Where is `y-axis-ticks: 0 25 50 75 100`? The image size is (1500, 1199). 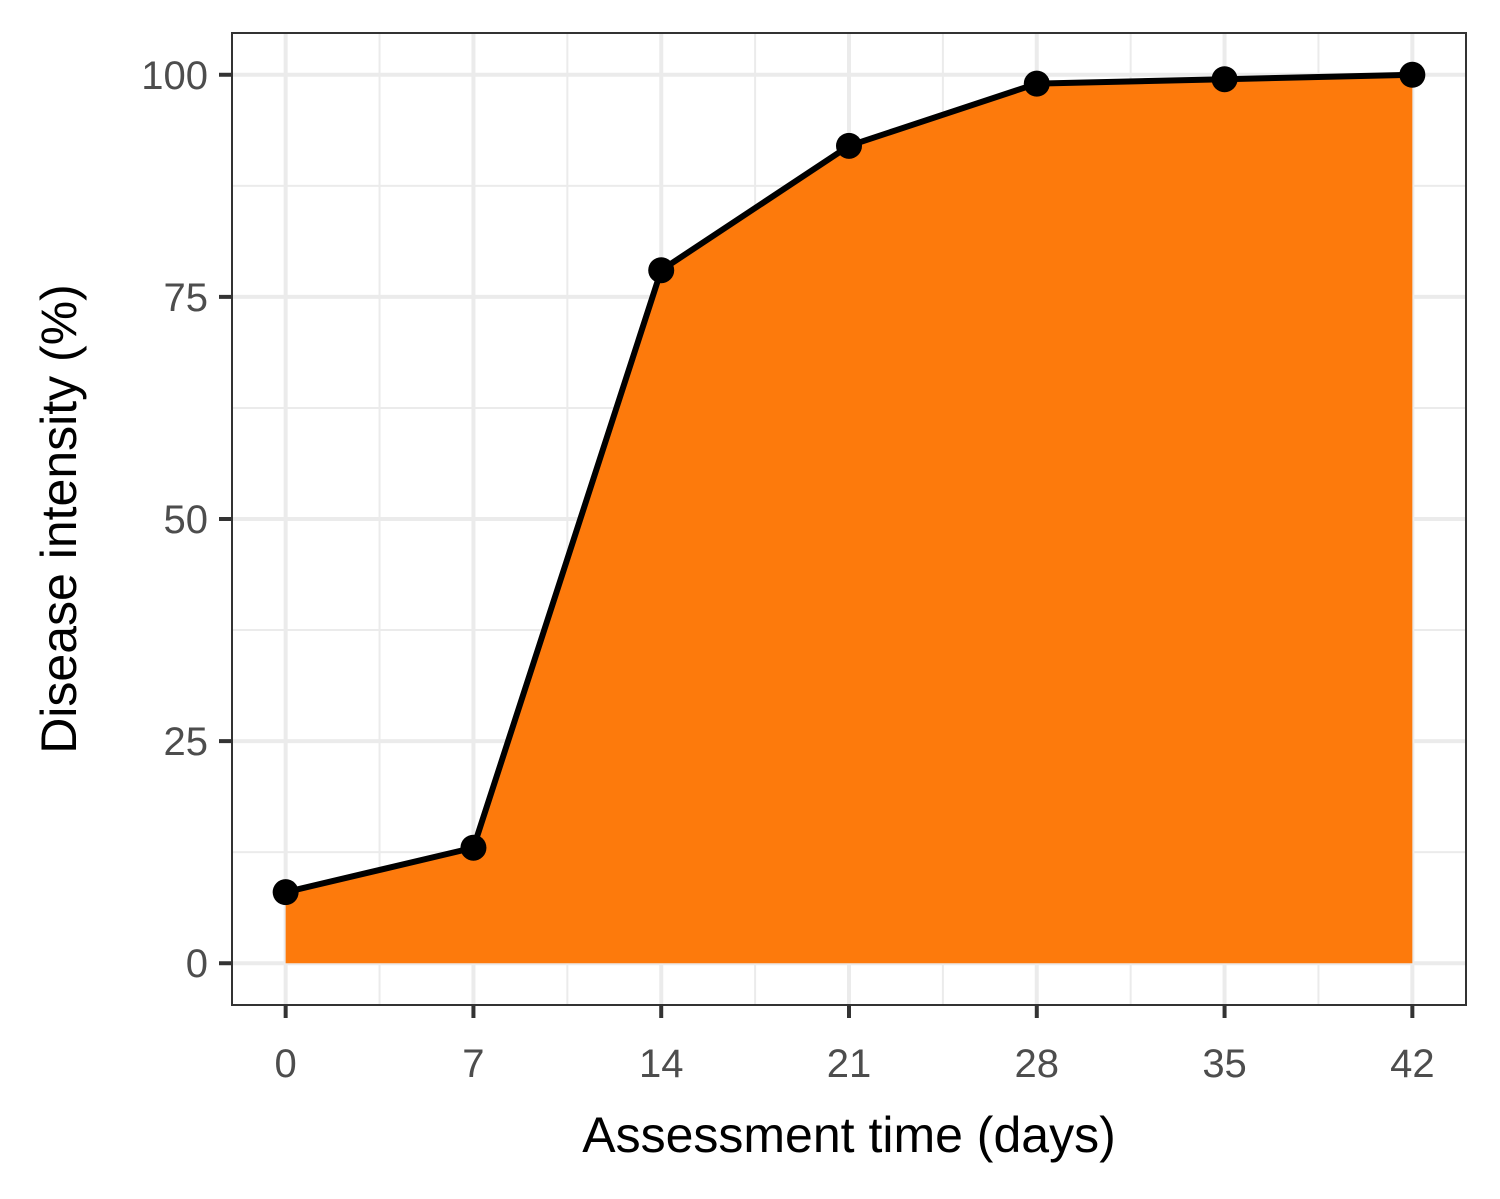 y-axis-ticks: 0 25 50 75 100 is located at coordinates (186, 520).